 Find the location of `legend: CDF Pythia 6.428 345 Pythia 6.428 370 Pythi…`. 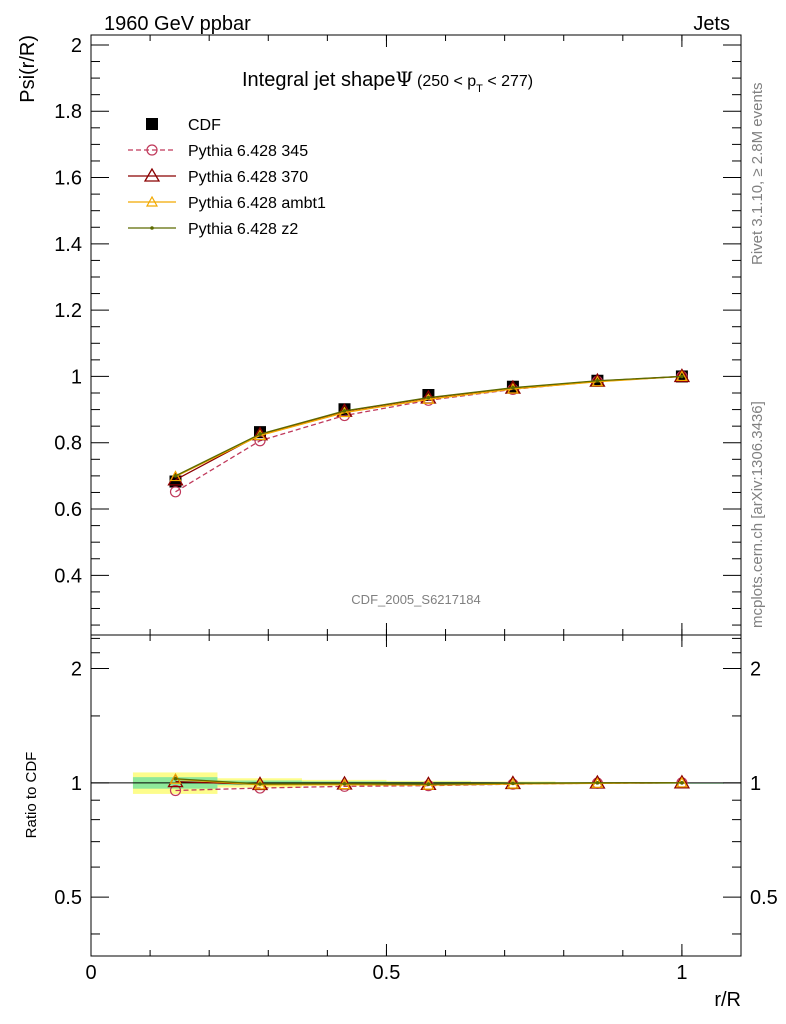

legend: CDF Pythia 6.428 345 Pythia 6.428 370 Pythi… is located at coordinates (227, 177).